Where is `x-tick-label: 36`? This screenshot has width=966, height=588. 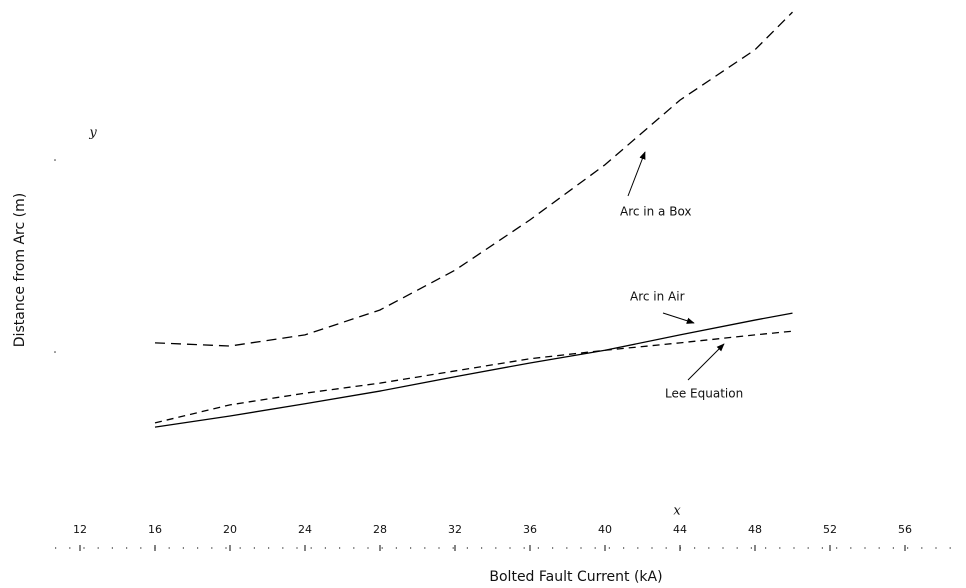 x-tick-label: 36 is located at coordinates (530, 529).